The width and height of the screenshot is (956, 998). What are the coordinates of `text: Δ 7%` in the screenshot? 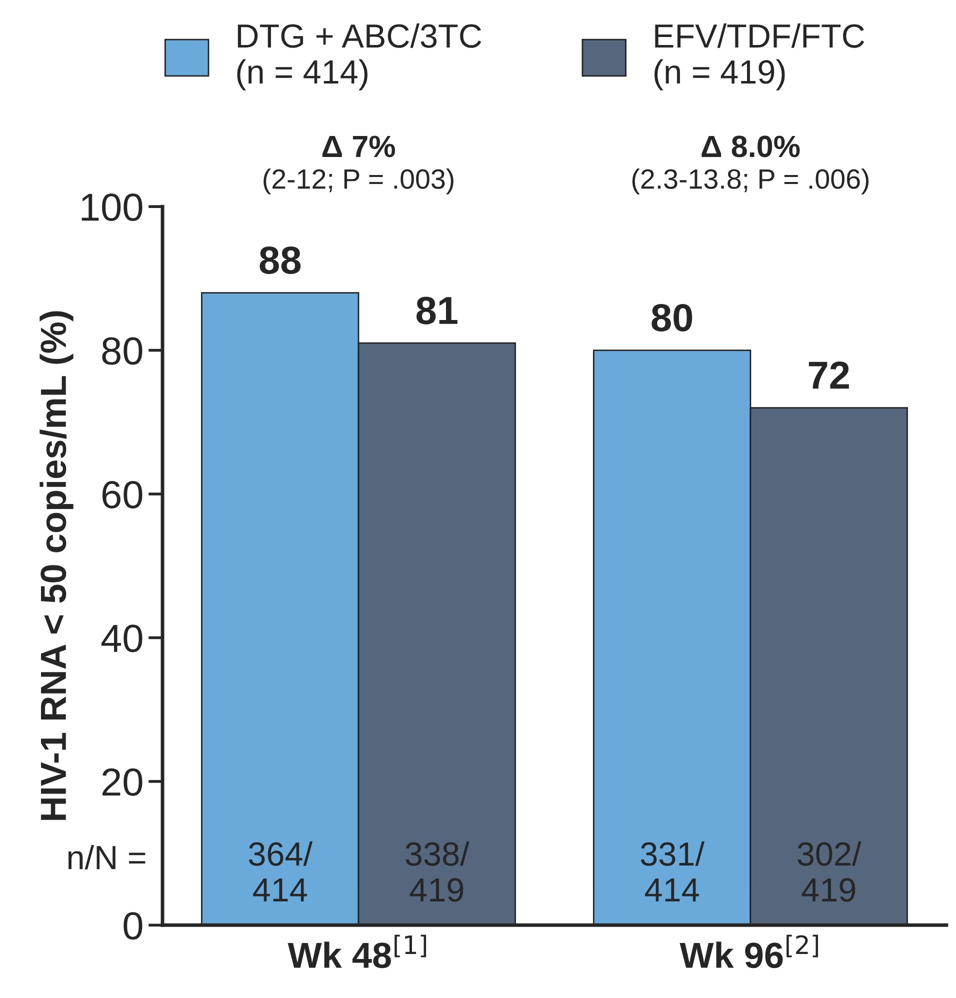 It's located at (358, 147).